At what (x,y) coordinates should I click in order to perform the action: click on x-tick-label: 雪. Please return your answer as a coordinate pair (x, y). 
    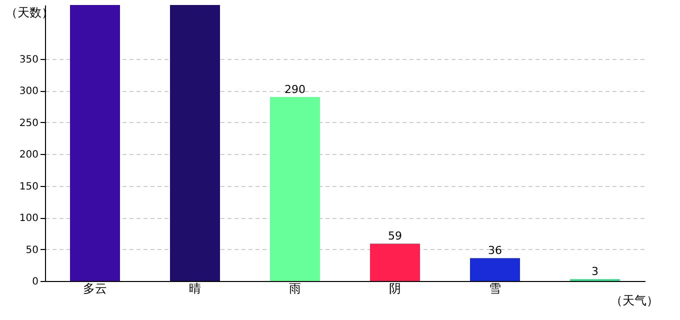
    Looking at the image, I should click on (495, 289).